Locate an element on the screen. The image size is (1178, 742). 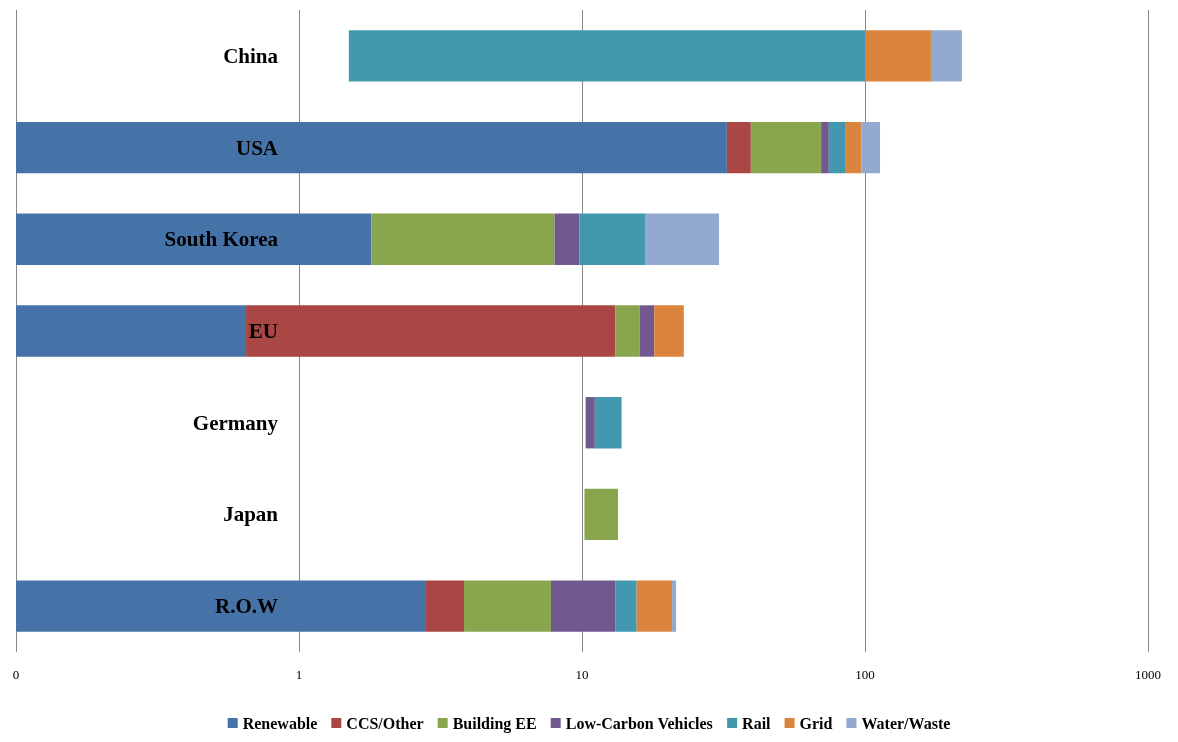
y-tick-label: China is located at coordinates (251, 55).